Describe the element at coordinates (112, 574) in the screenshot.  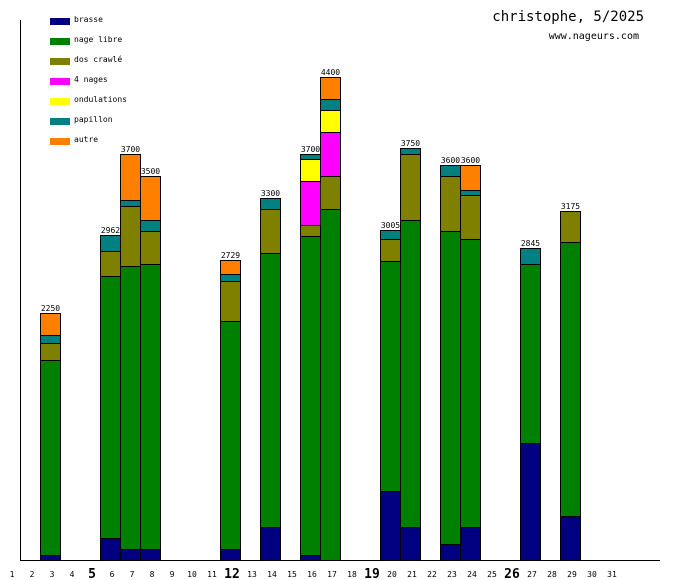
I see `x-tick-label: 6` at that location.